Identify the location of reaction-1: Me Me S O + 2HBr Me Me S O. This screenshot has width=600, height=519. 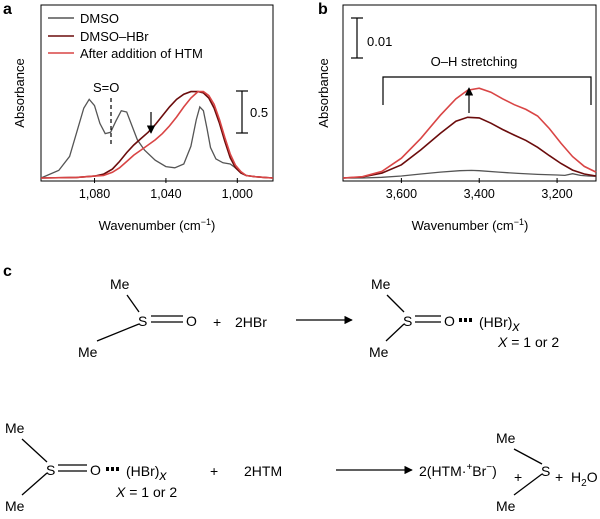
(318, 318).